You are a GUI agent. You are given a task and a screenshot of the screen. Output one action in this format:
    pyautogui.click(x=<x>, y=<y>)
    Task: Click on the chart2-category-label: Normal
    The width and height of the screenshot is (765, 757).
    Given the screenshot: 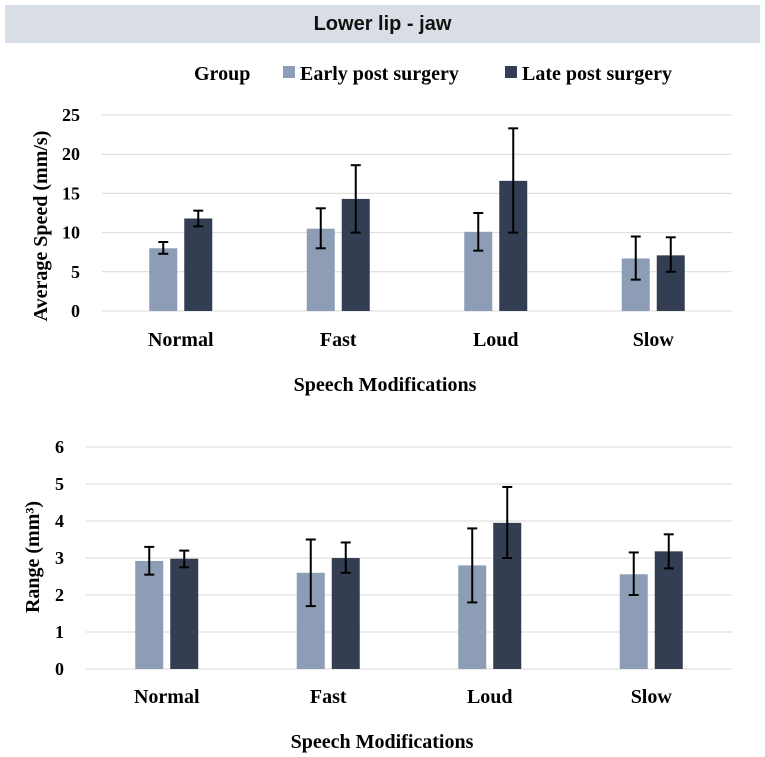 What is the action you would take?
    pyautogui.click(x=167, y=697)
    